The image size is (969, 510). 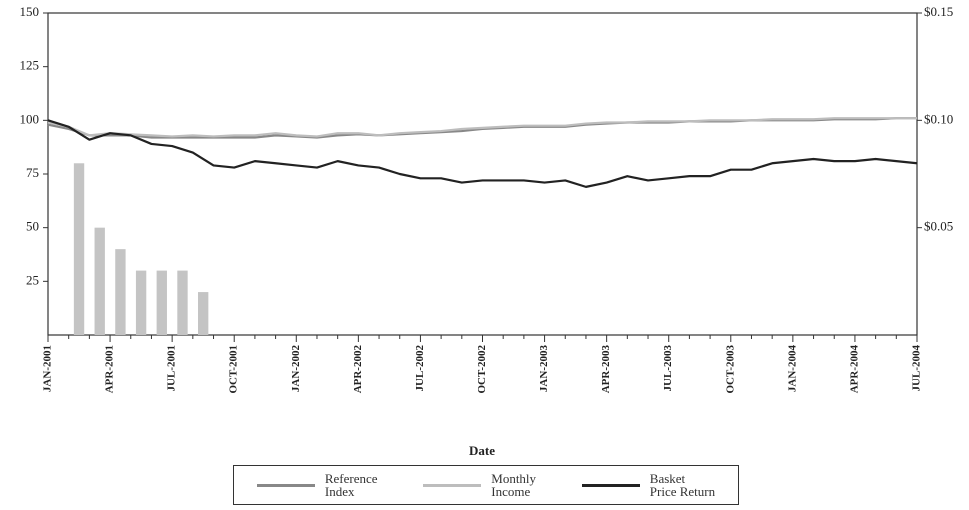 I want to click on legend-item: Reference Index, so click(x=317, y=485).